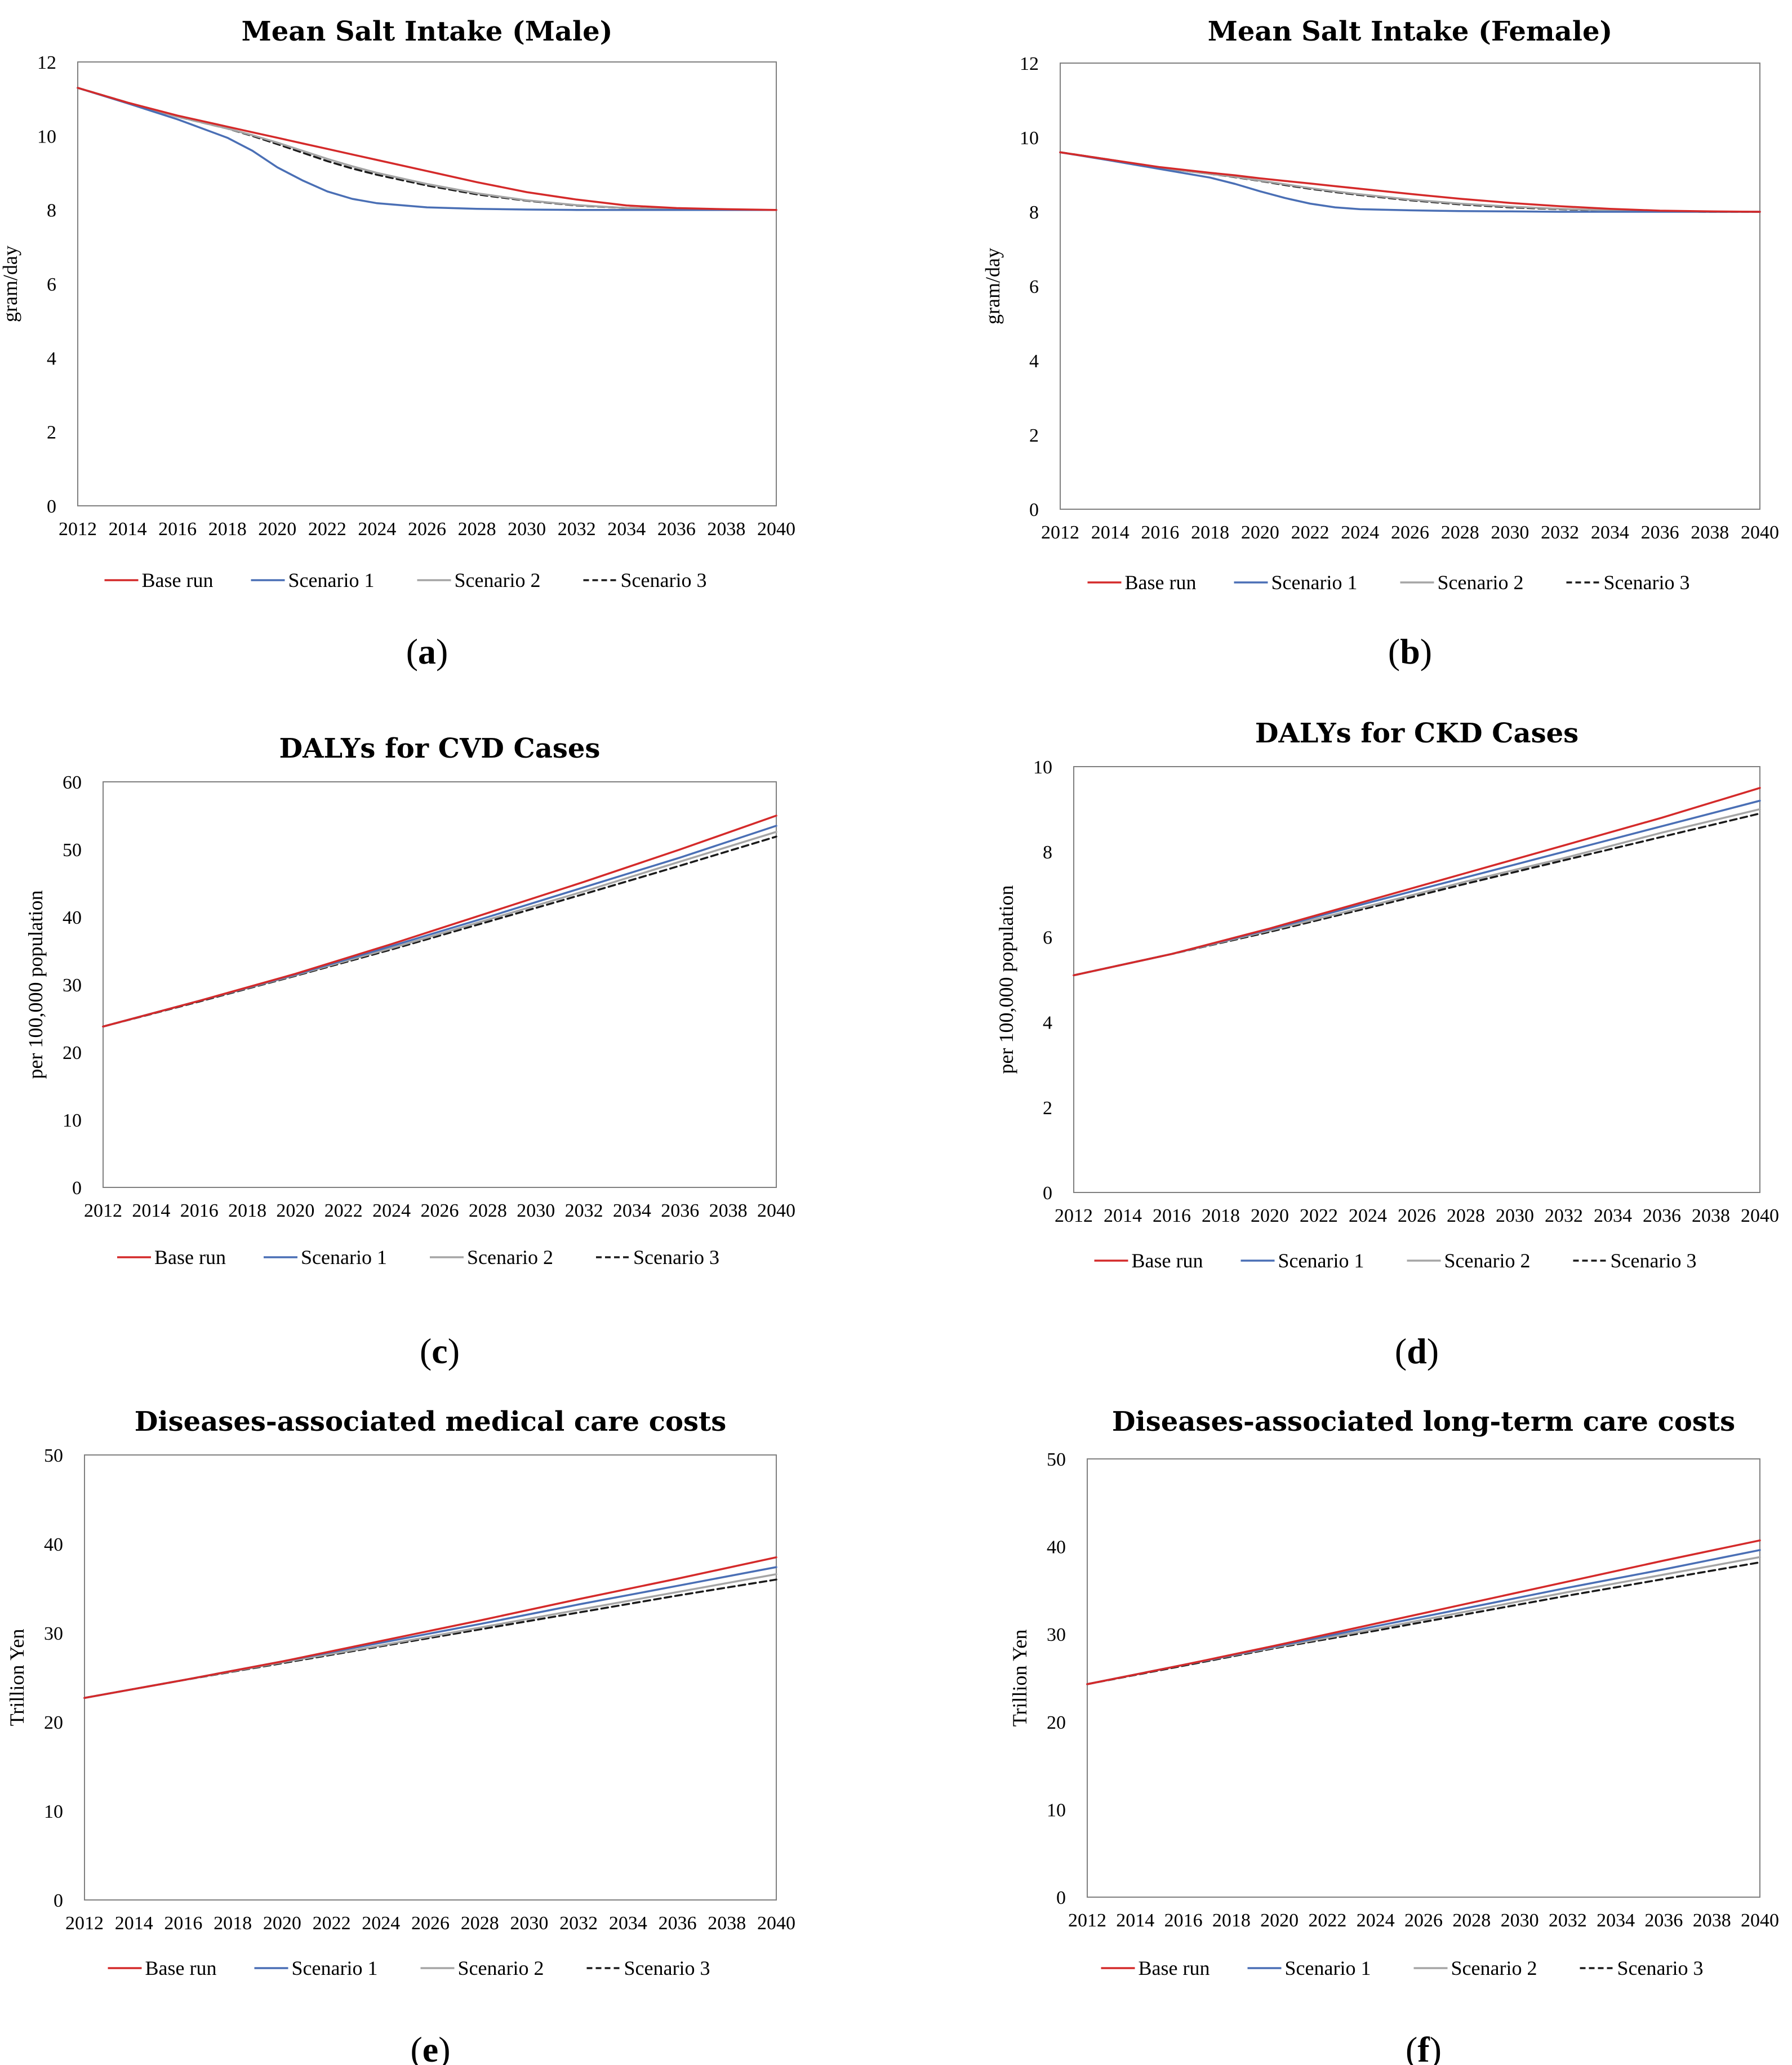  I want to click on y-tick-label: 6, so click(52, 284).